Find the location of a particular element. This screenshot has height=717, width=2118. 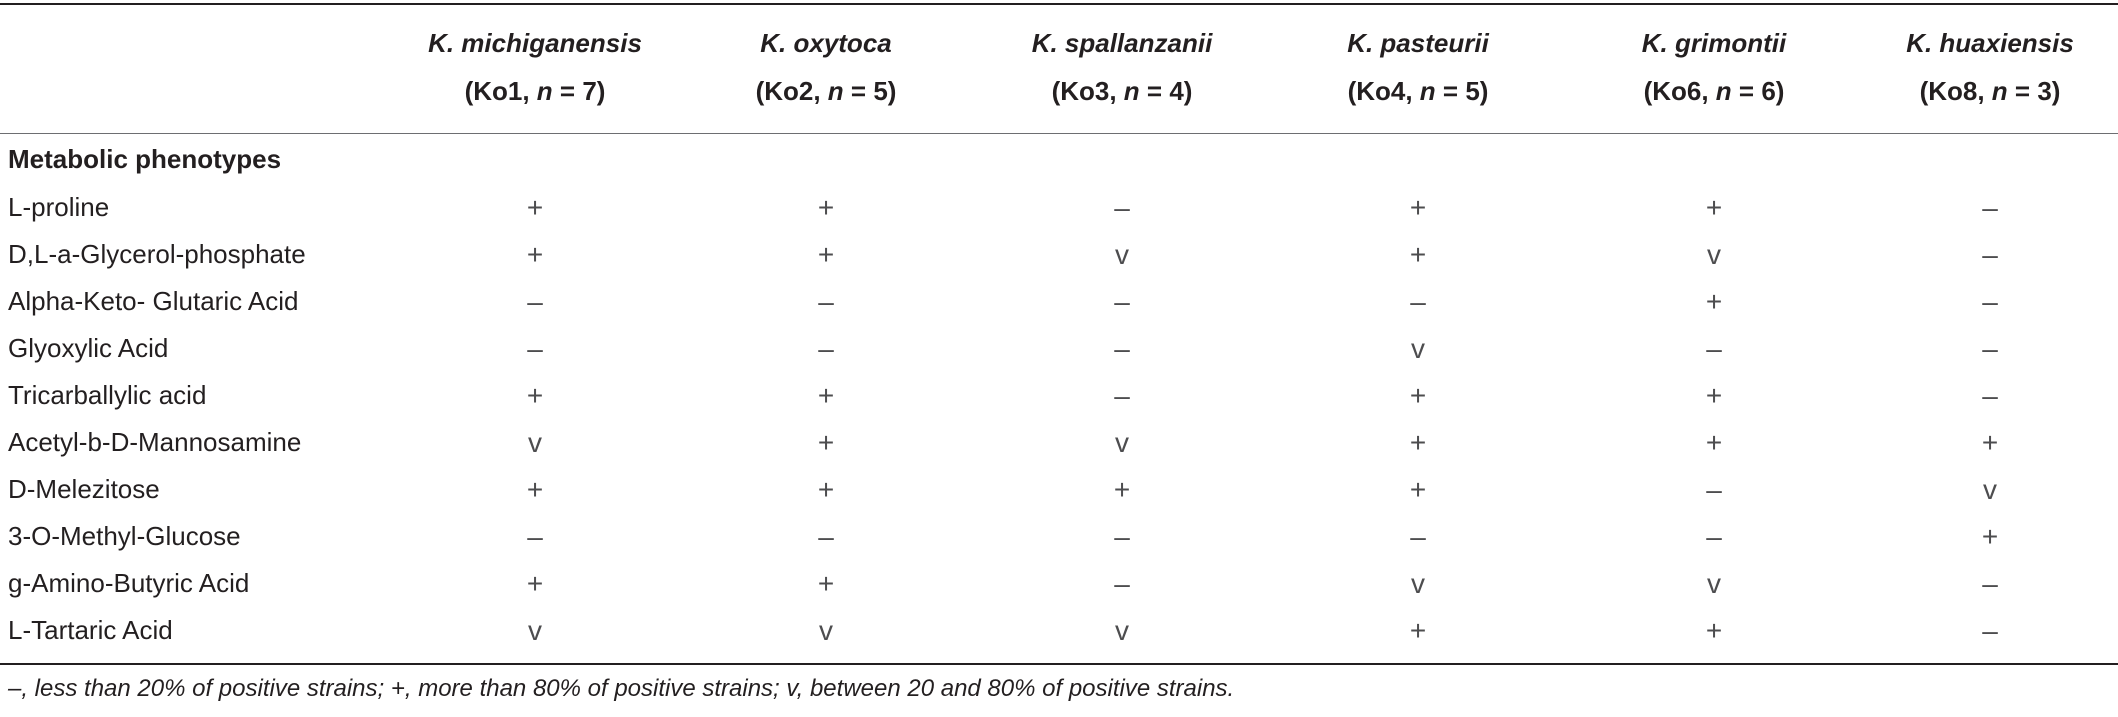

strain-info: (Ko8, n = 3) is located at coordinates (1990, 91).